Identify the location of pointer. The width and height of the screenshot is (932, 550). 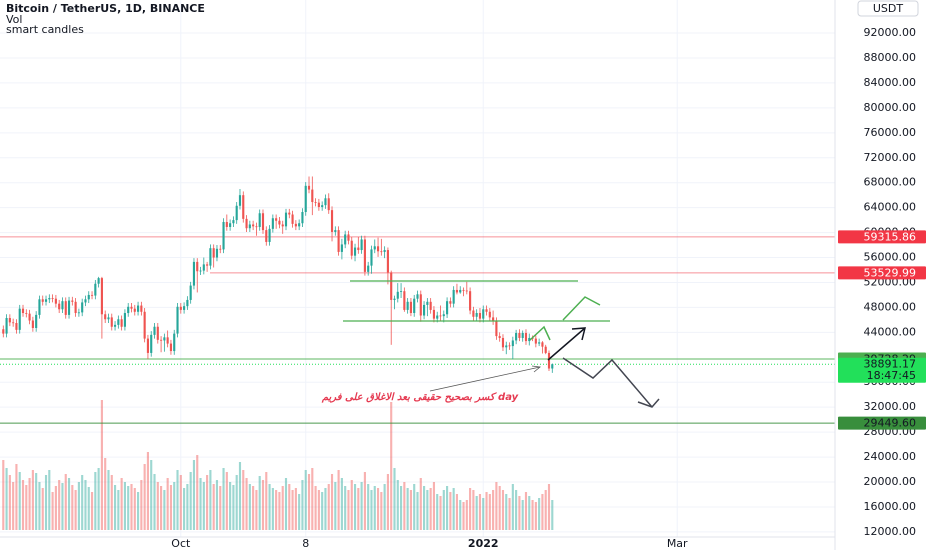
(485, 379).